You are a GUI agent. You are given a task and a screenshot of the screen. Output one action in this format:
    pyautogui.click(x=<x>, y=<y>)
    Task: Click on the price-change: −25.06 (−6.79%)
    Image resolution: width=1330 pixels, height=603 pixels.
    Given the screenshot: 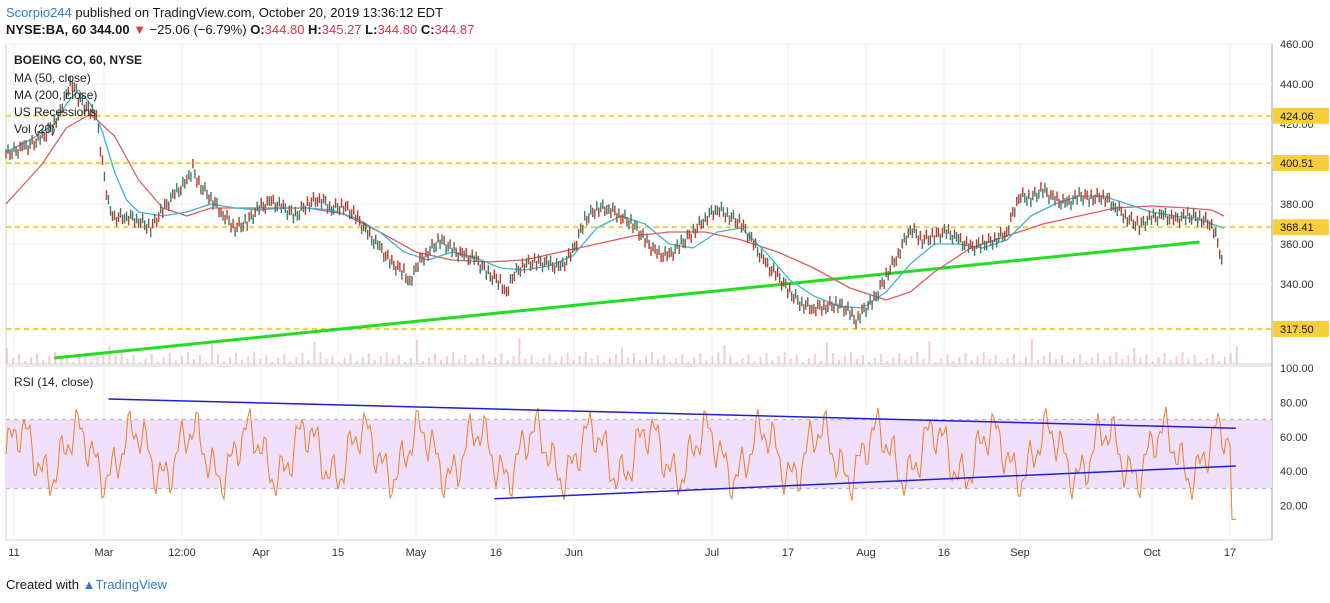 What is the action you would take?
    pyautogui.click(x=198, y=29)
    